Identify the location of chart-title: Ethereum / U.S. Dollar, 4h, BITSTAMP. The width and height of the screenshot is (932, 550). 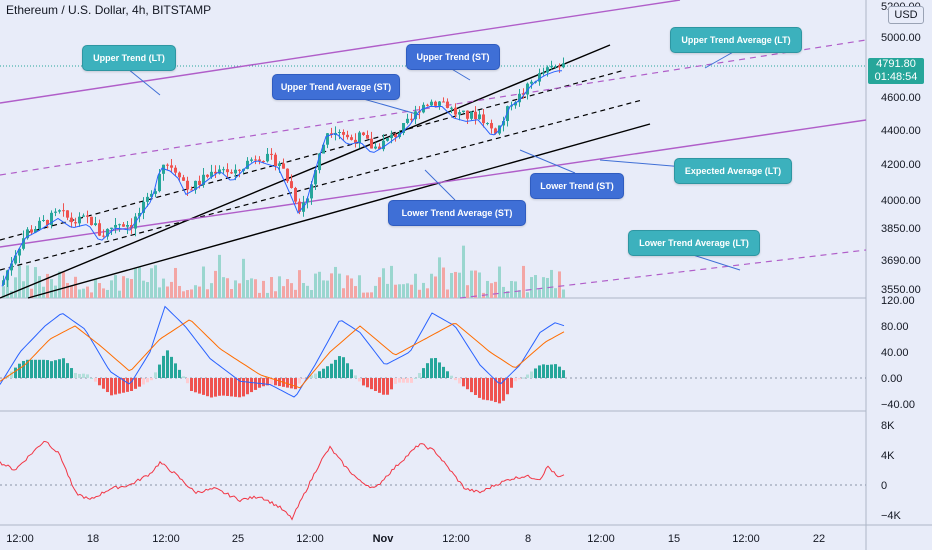
(109, 10).